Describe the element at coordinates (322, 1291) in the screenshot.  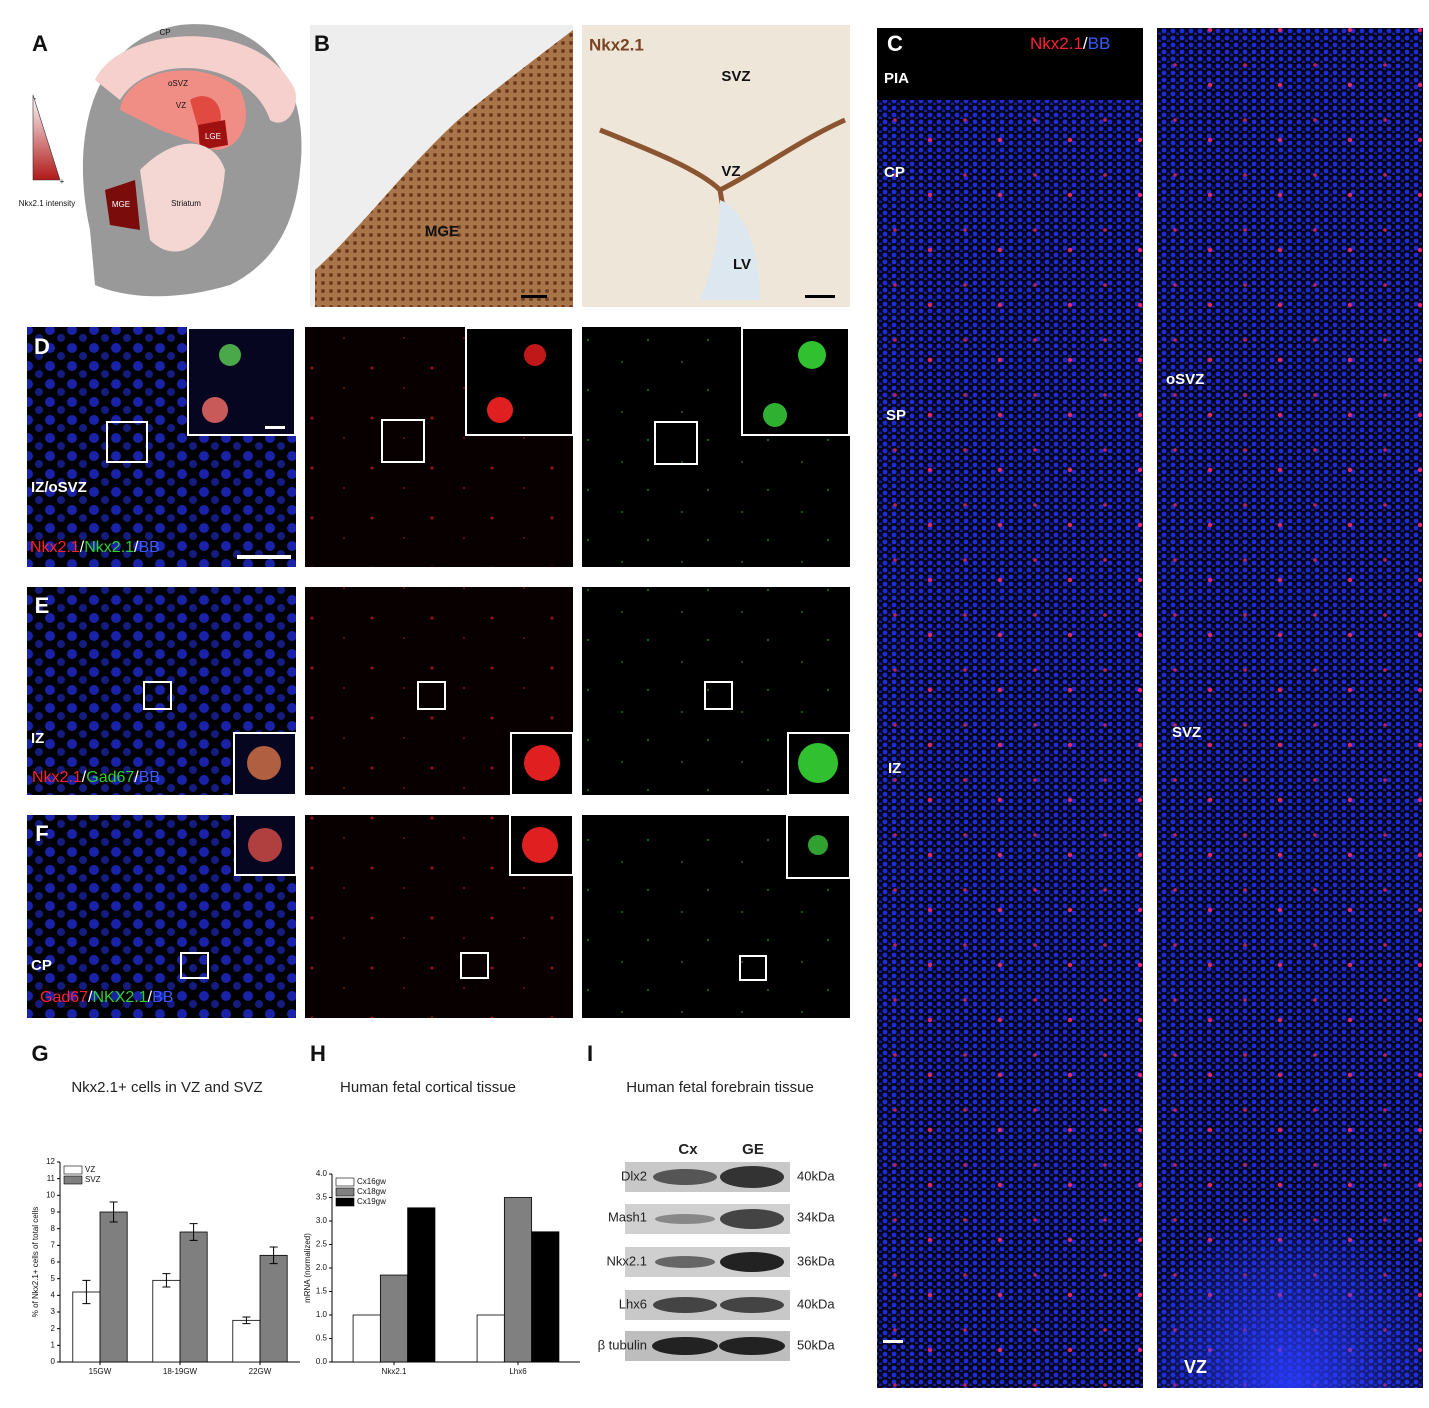
I see `label: 1.5` at that location.